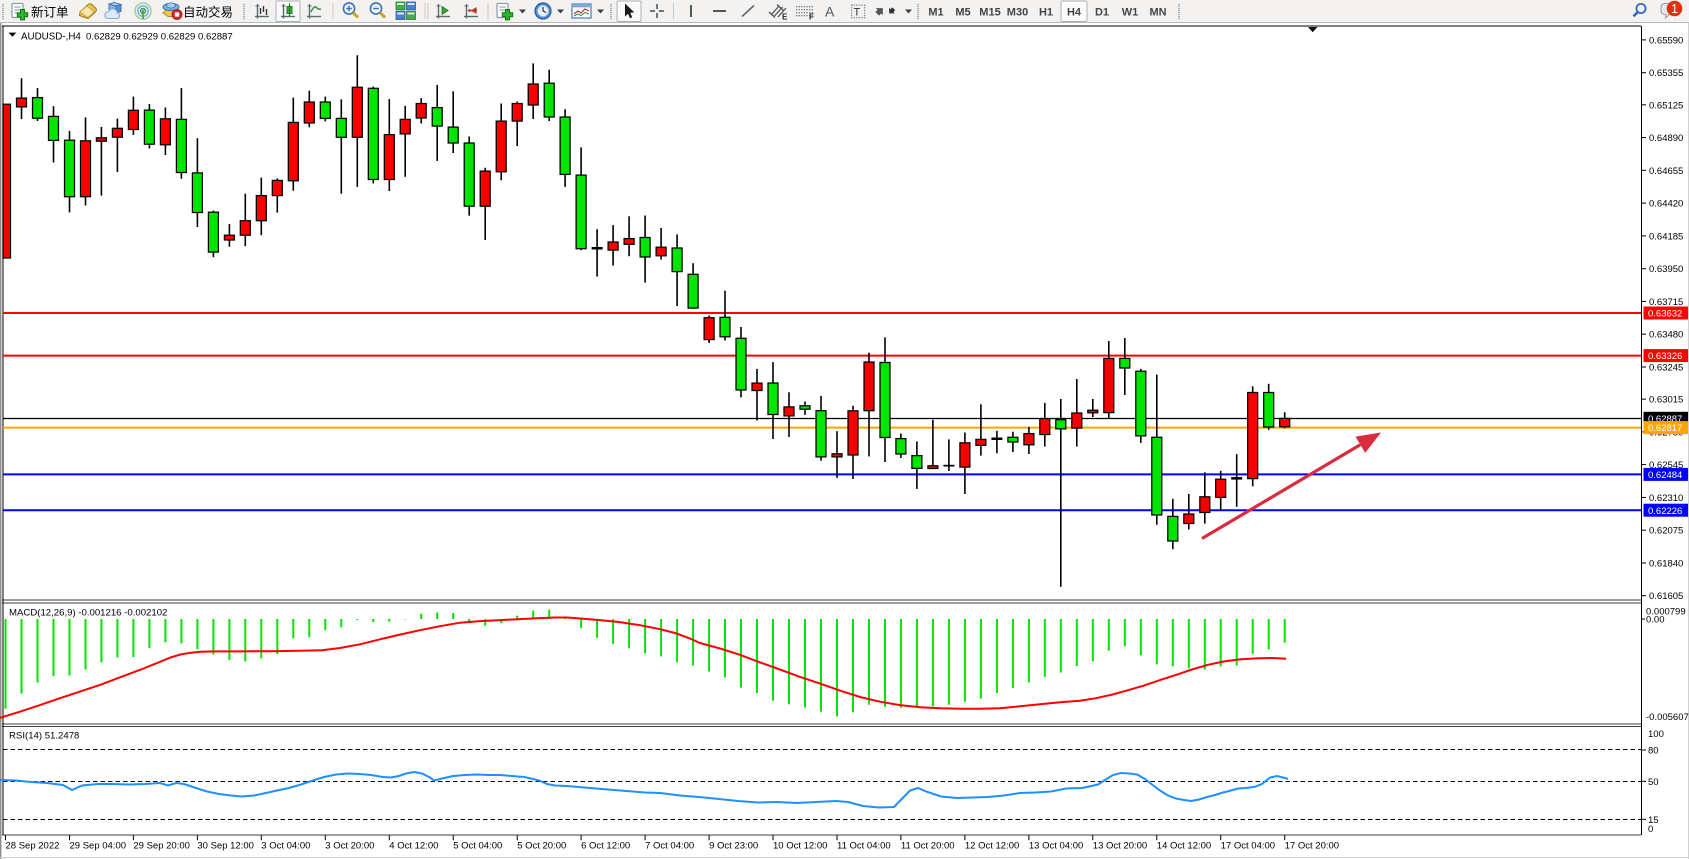 This screenshot has width=1689, height=859. Describe the element at coordinates (830, 12) in the screenshot. I see `svg-text: A` at that location.